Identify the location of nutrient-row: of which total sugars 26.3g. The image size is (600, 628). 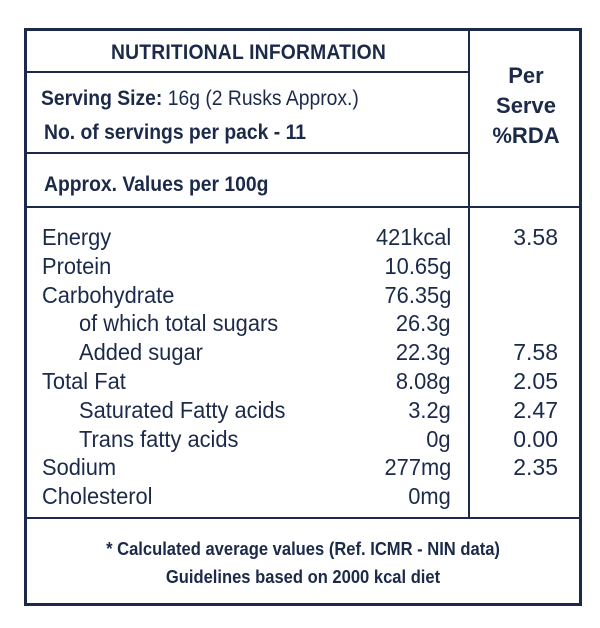
(303, 323).